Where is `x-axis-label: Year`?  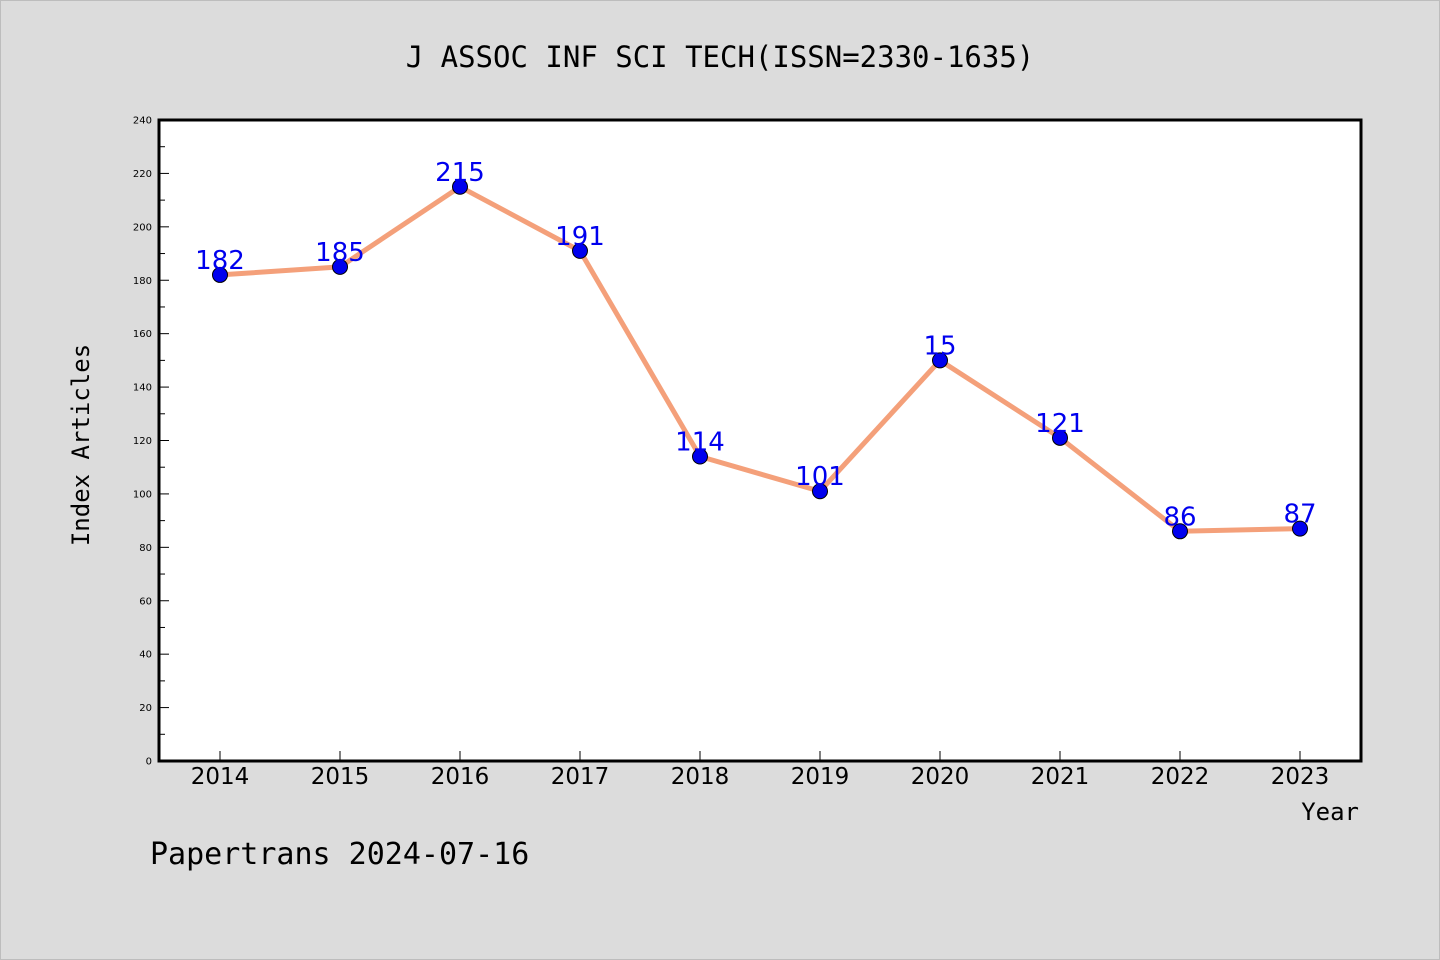
x-axis-label: Year is located at coordinates (1330, 812).